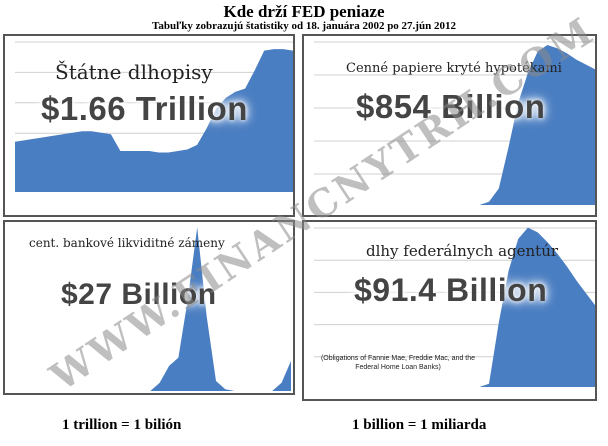  Describe the element at coordinates (144, 108) in the screenshot. I see `panel-value: $1.66 Trillion` at that location.